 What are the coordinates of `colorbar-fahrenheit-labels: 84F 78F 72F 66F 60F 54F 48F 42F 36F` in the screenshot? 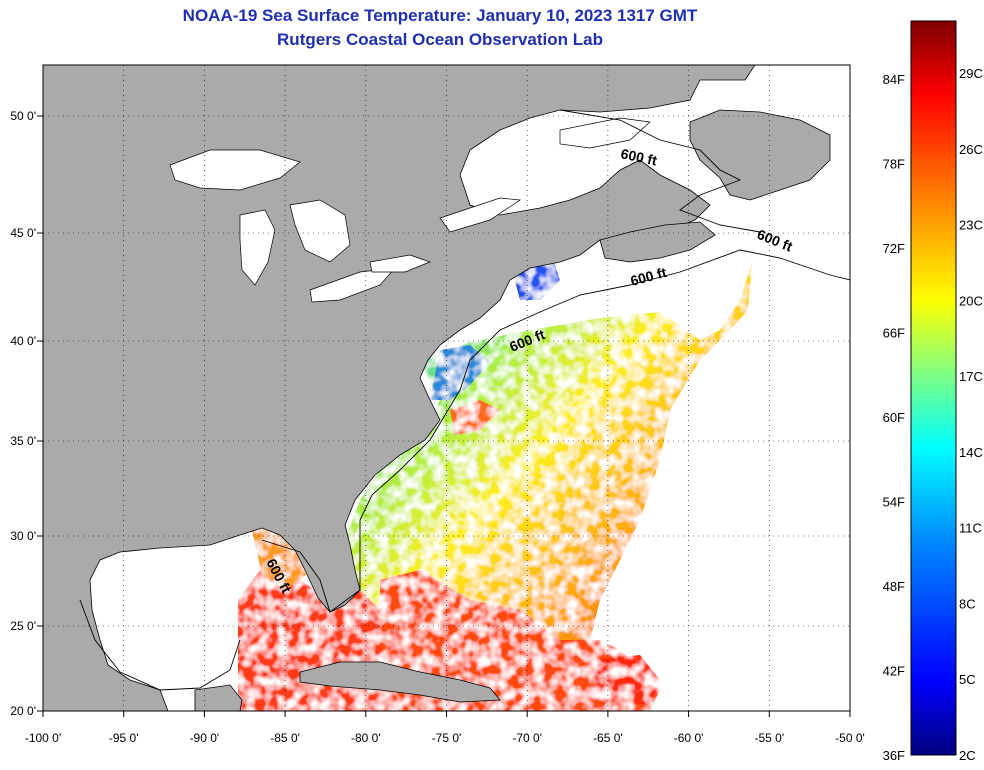 It's located at (894, 417).